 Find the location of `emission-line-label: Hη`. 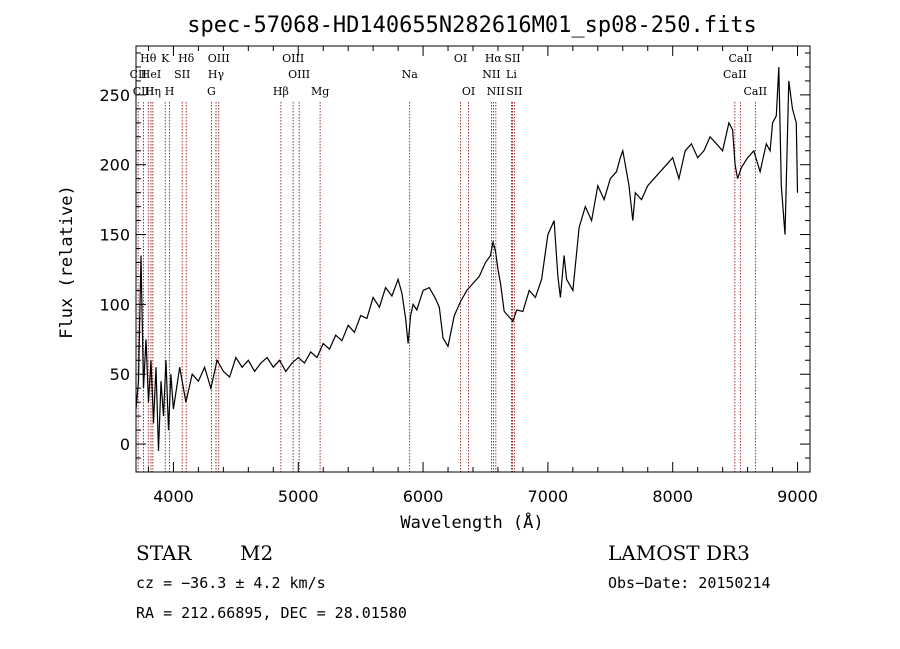

emission-line-label: Hη is located at coordinates (153, 91).